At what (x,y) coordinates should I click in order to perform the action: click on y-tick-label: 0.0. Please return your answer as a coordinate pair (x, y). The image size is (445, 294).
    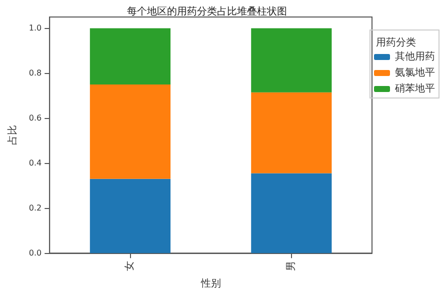
    Looking at the image, I should click on (35, 253).